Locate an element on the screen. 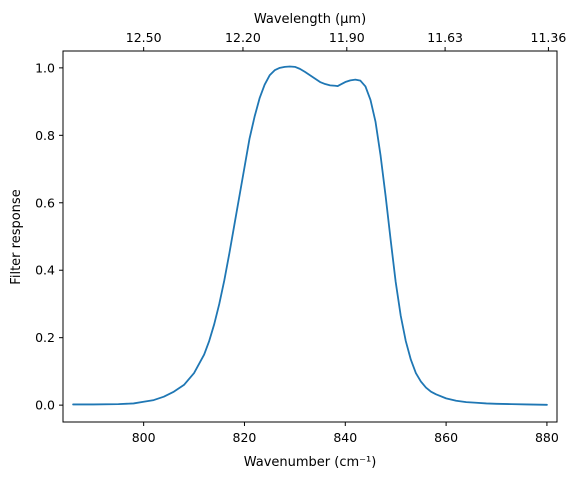  x-axis-title: Wavenumber (cm⁻¹) is located at coordinates (310, 462).